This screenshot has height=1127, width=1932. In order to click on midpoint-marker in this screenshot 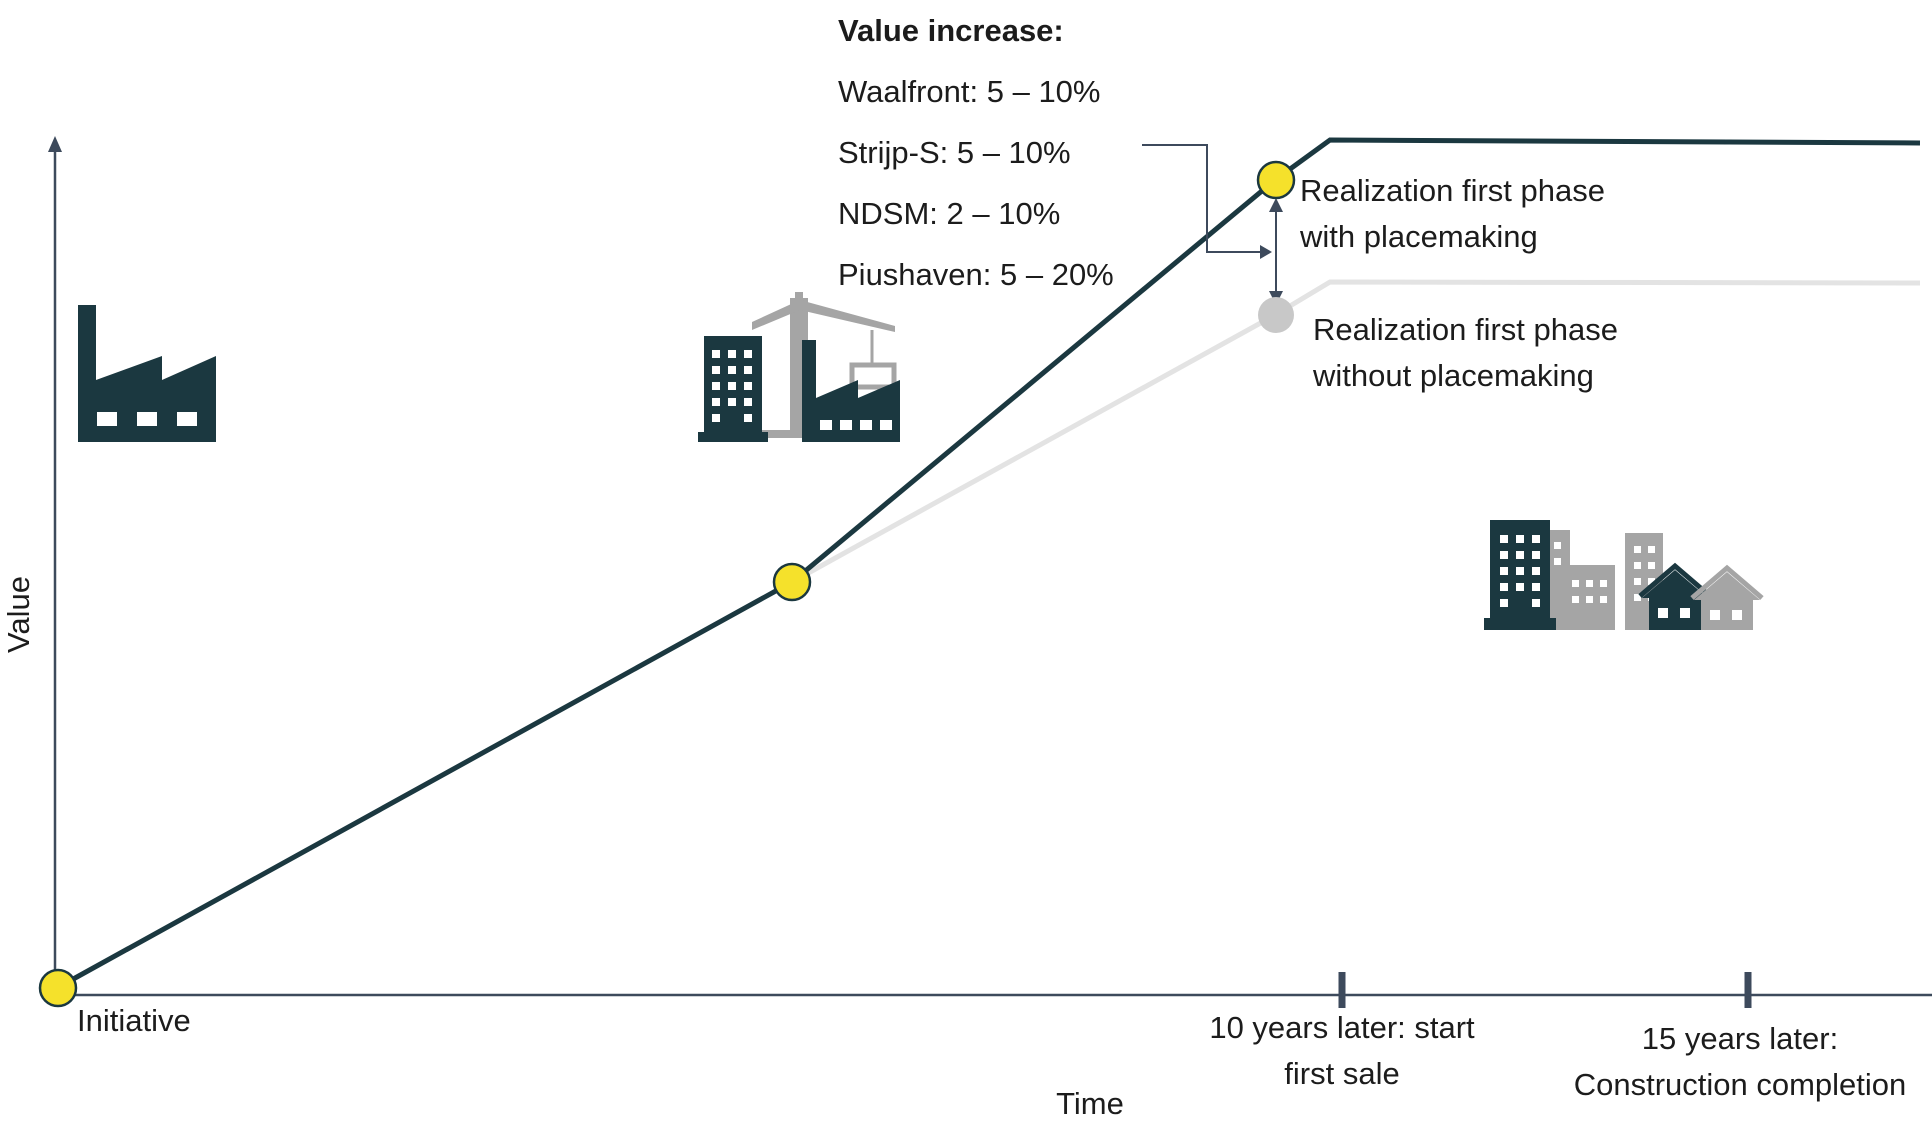, I will do `click(792, 582)`.